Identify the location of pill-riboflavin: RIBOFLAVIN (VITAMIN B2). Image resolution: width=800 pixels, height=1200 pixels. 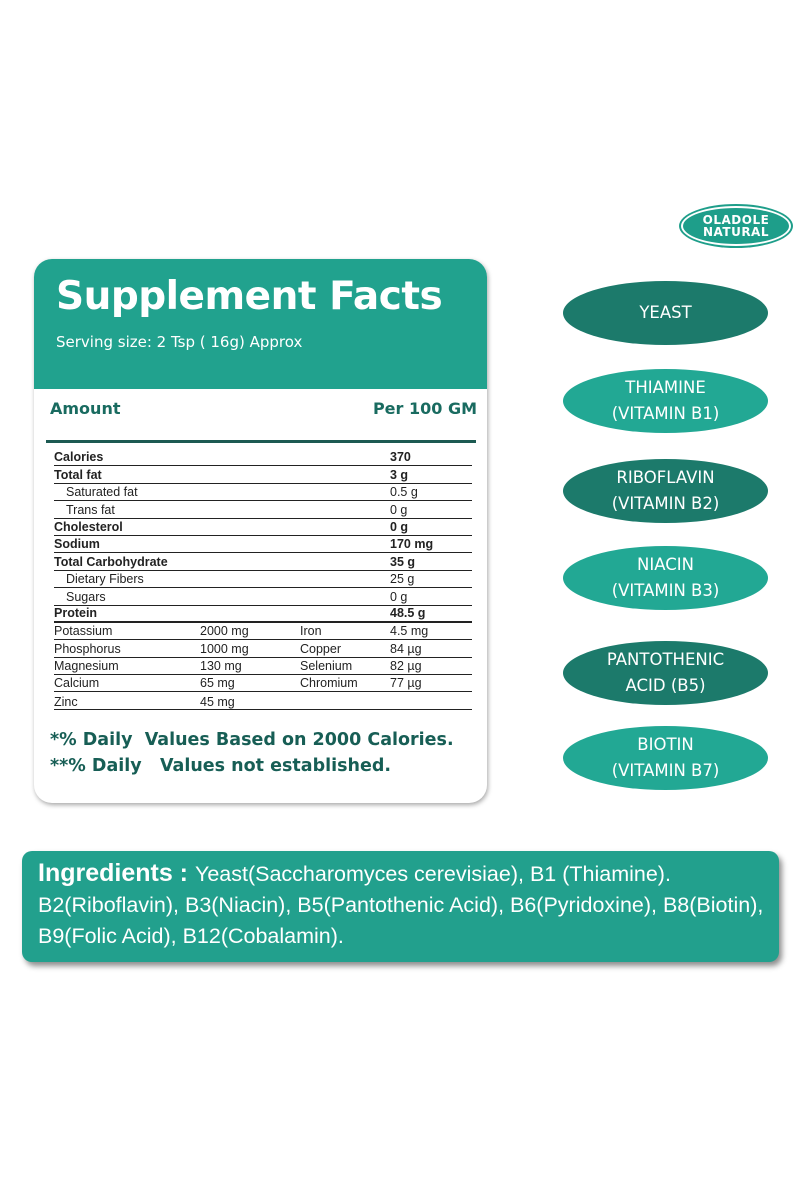
(665, 491).